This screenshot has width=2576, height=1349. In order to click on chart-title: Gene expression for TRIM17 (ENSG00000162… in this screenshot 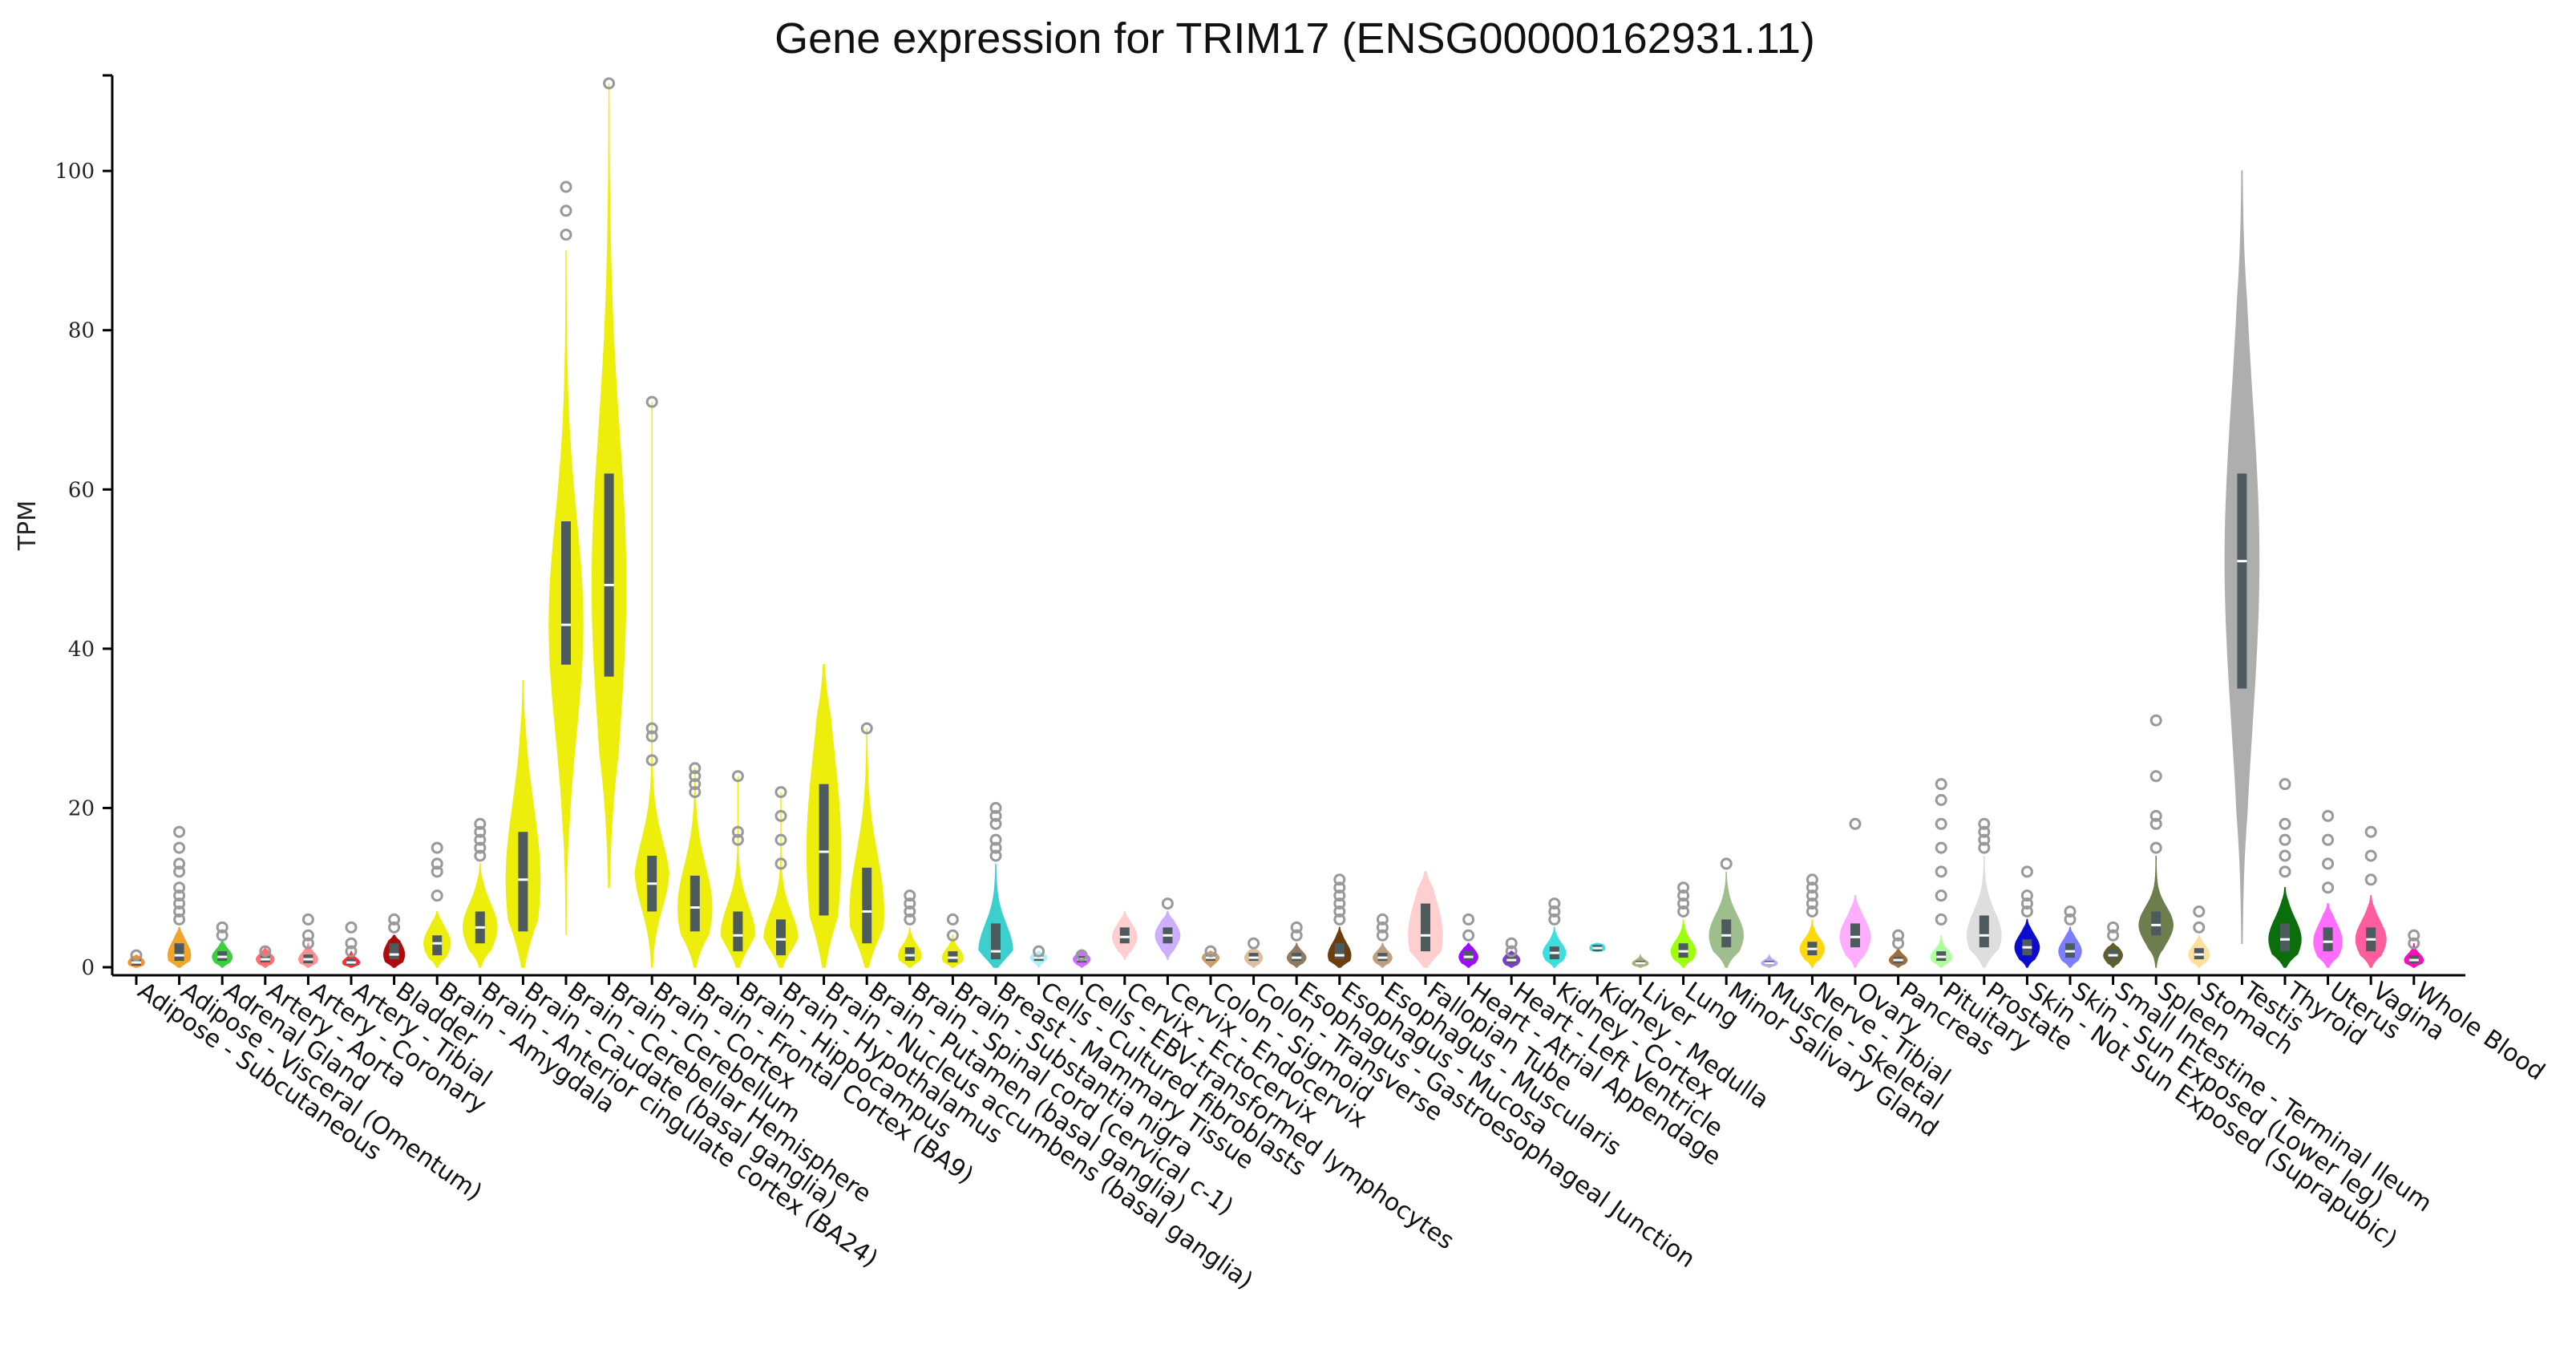, I will do `click(1294, 38)`.